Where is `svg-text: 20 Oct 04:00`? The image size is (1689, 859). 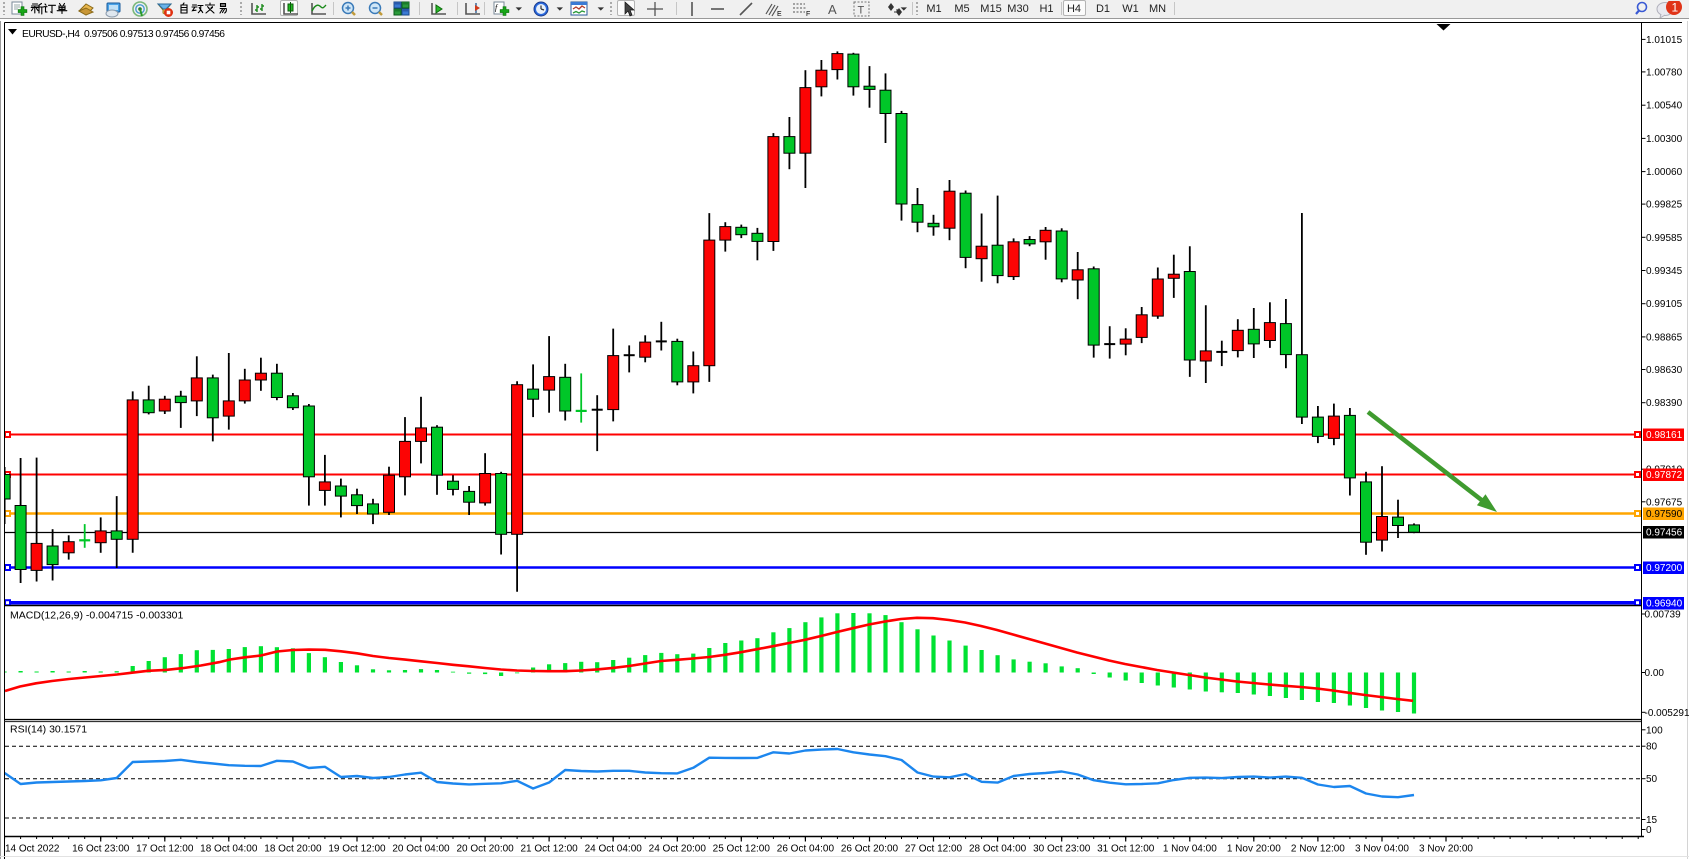
svg-text: 20 Oct 04:00 is located at coordinates (421, 849).